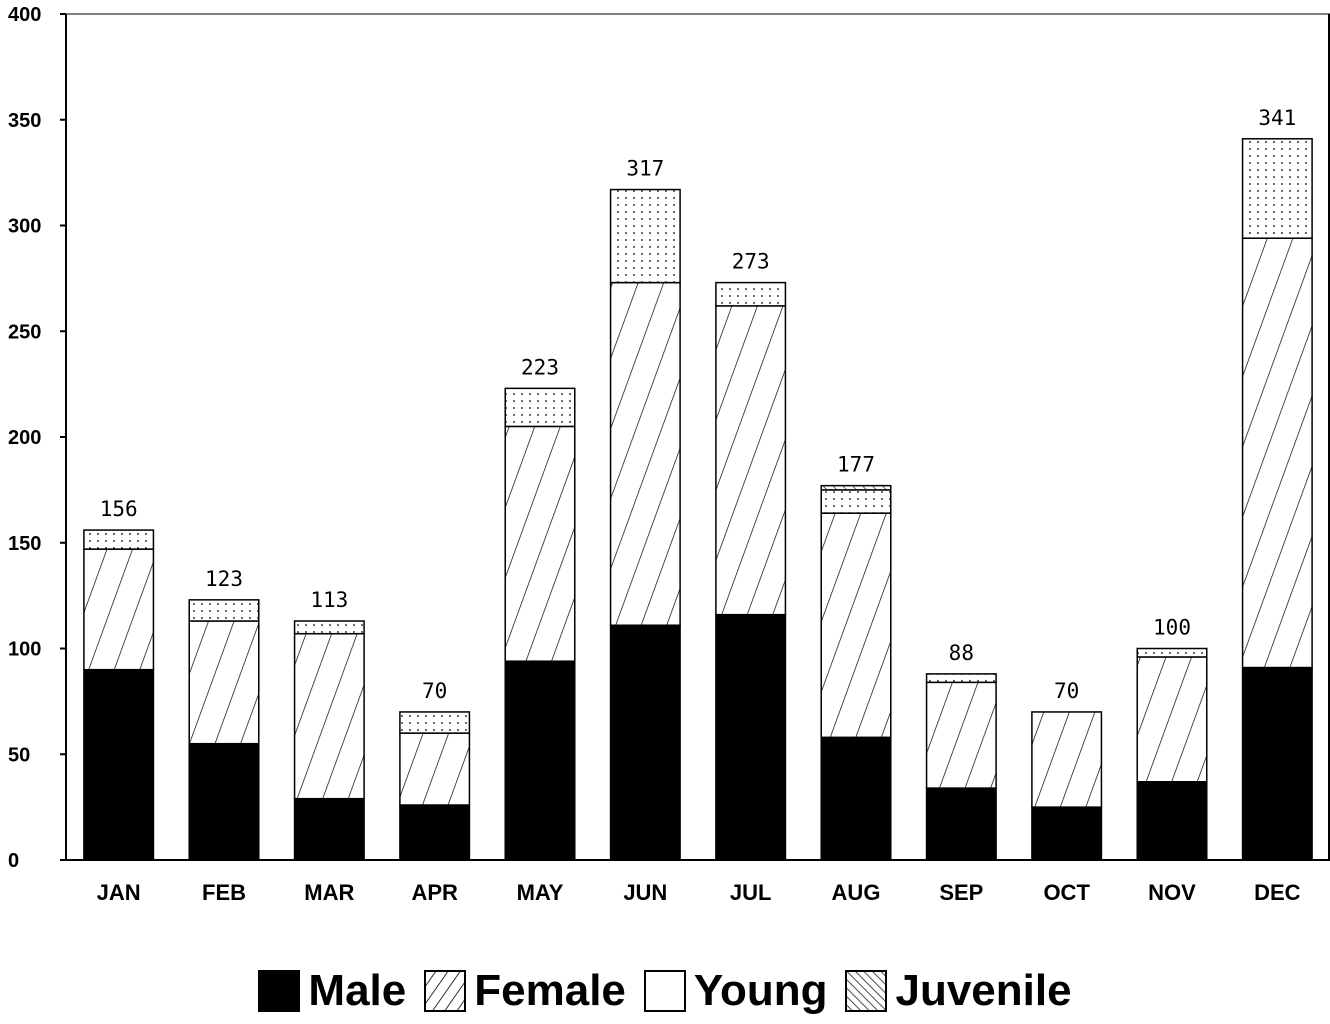  Describe the element at coordinates (961, 678) in the screenshot. I see `bar-segment-young-sep` at that location.